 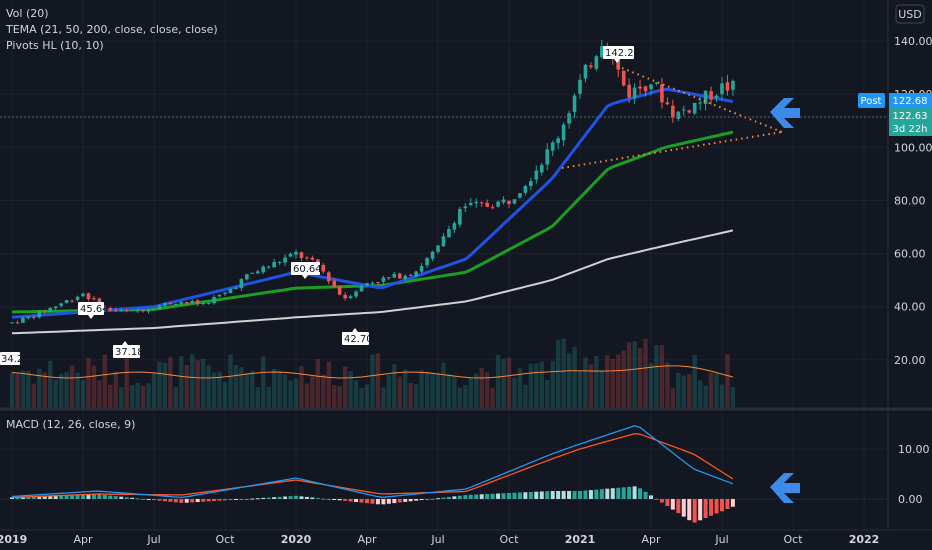 I want to click on tema-indicator-legend: TEMA (21, 50, 200, close, close, close), so click(x=112, y=29).